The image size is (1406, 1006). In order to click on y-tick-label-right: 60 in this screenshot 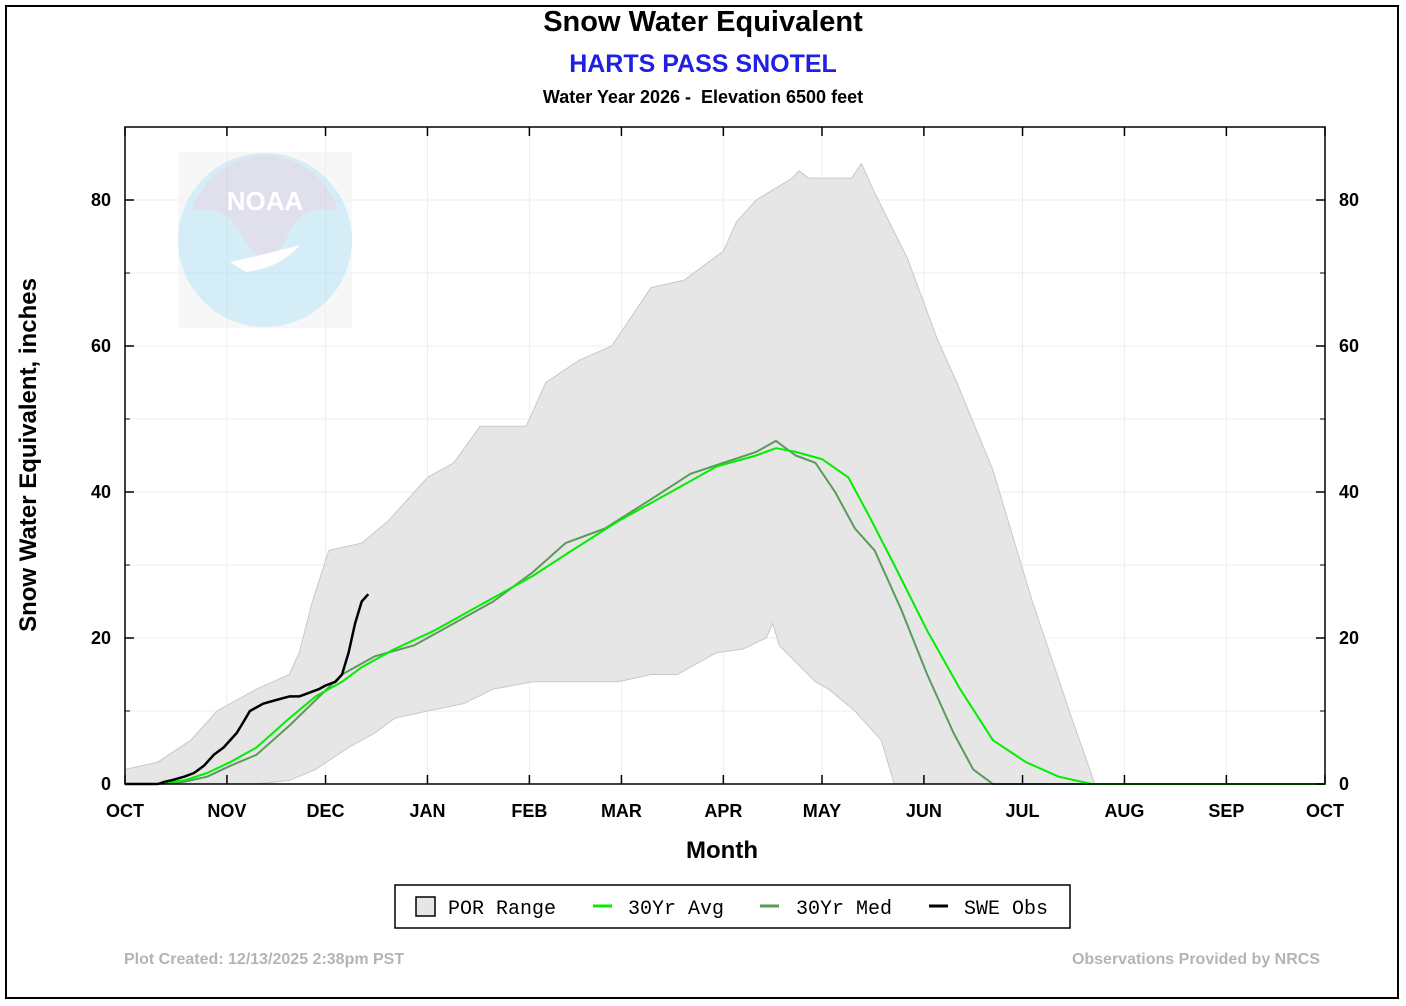, I will do `click(1349, 346)`.